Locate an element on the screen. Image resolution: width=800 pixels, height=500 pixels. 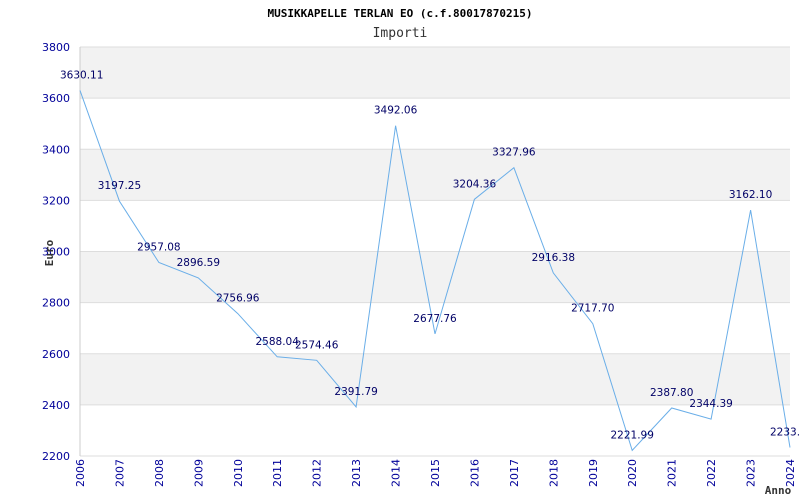
y-tick-label: 3600 is located at coordinates (56, 98).